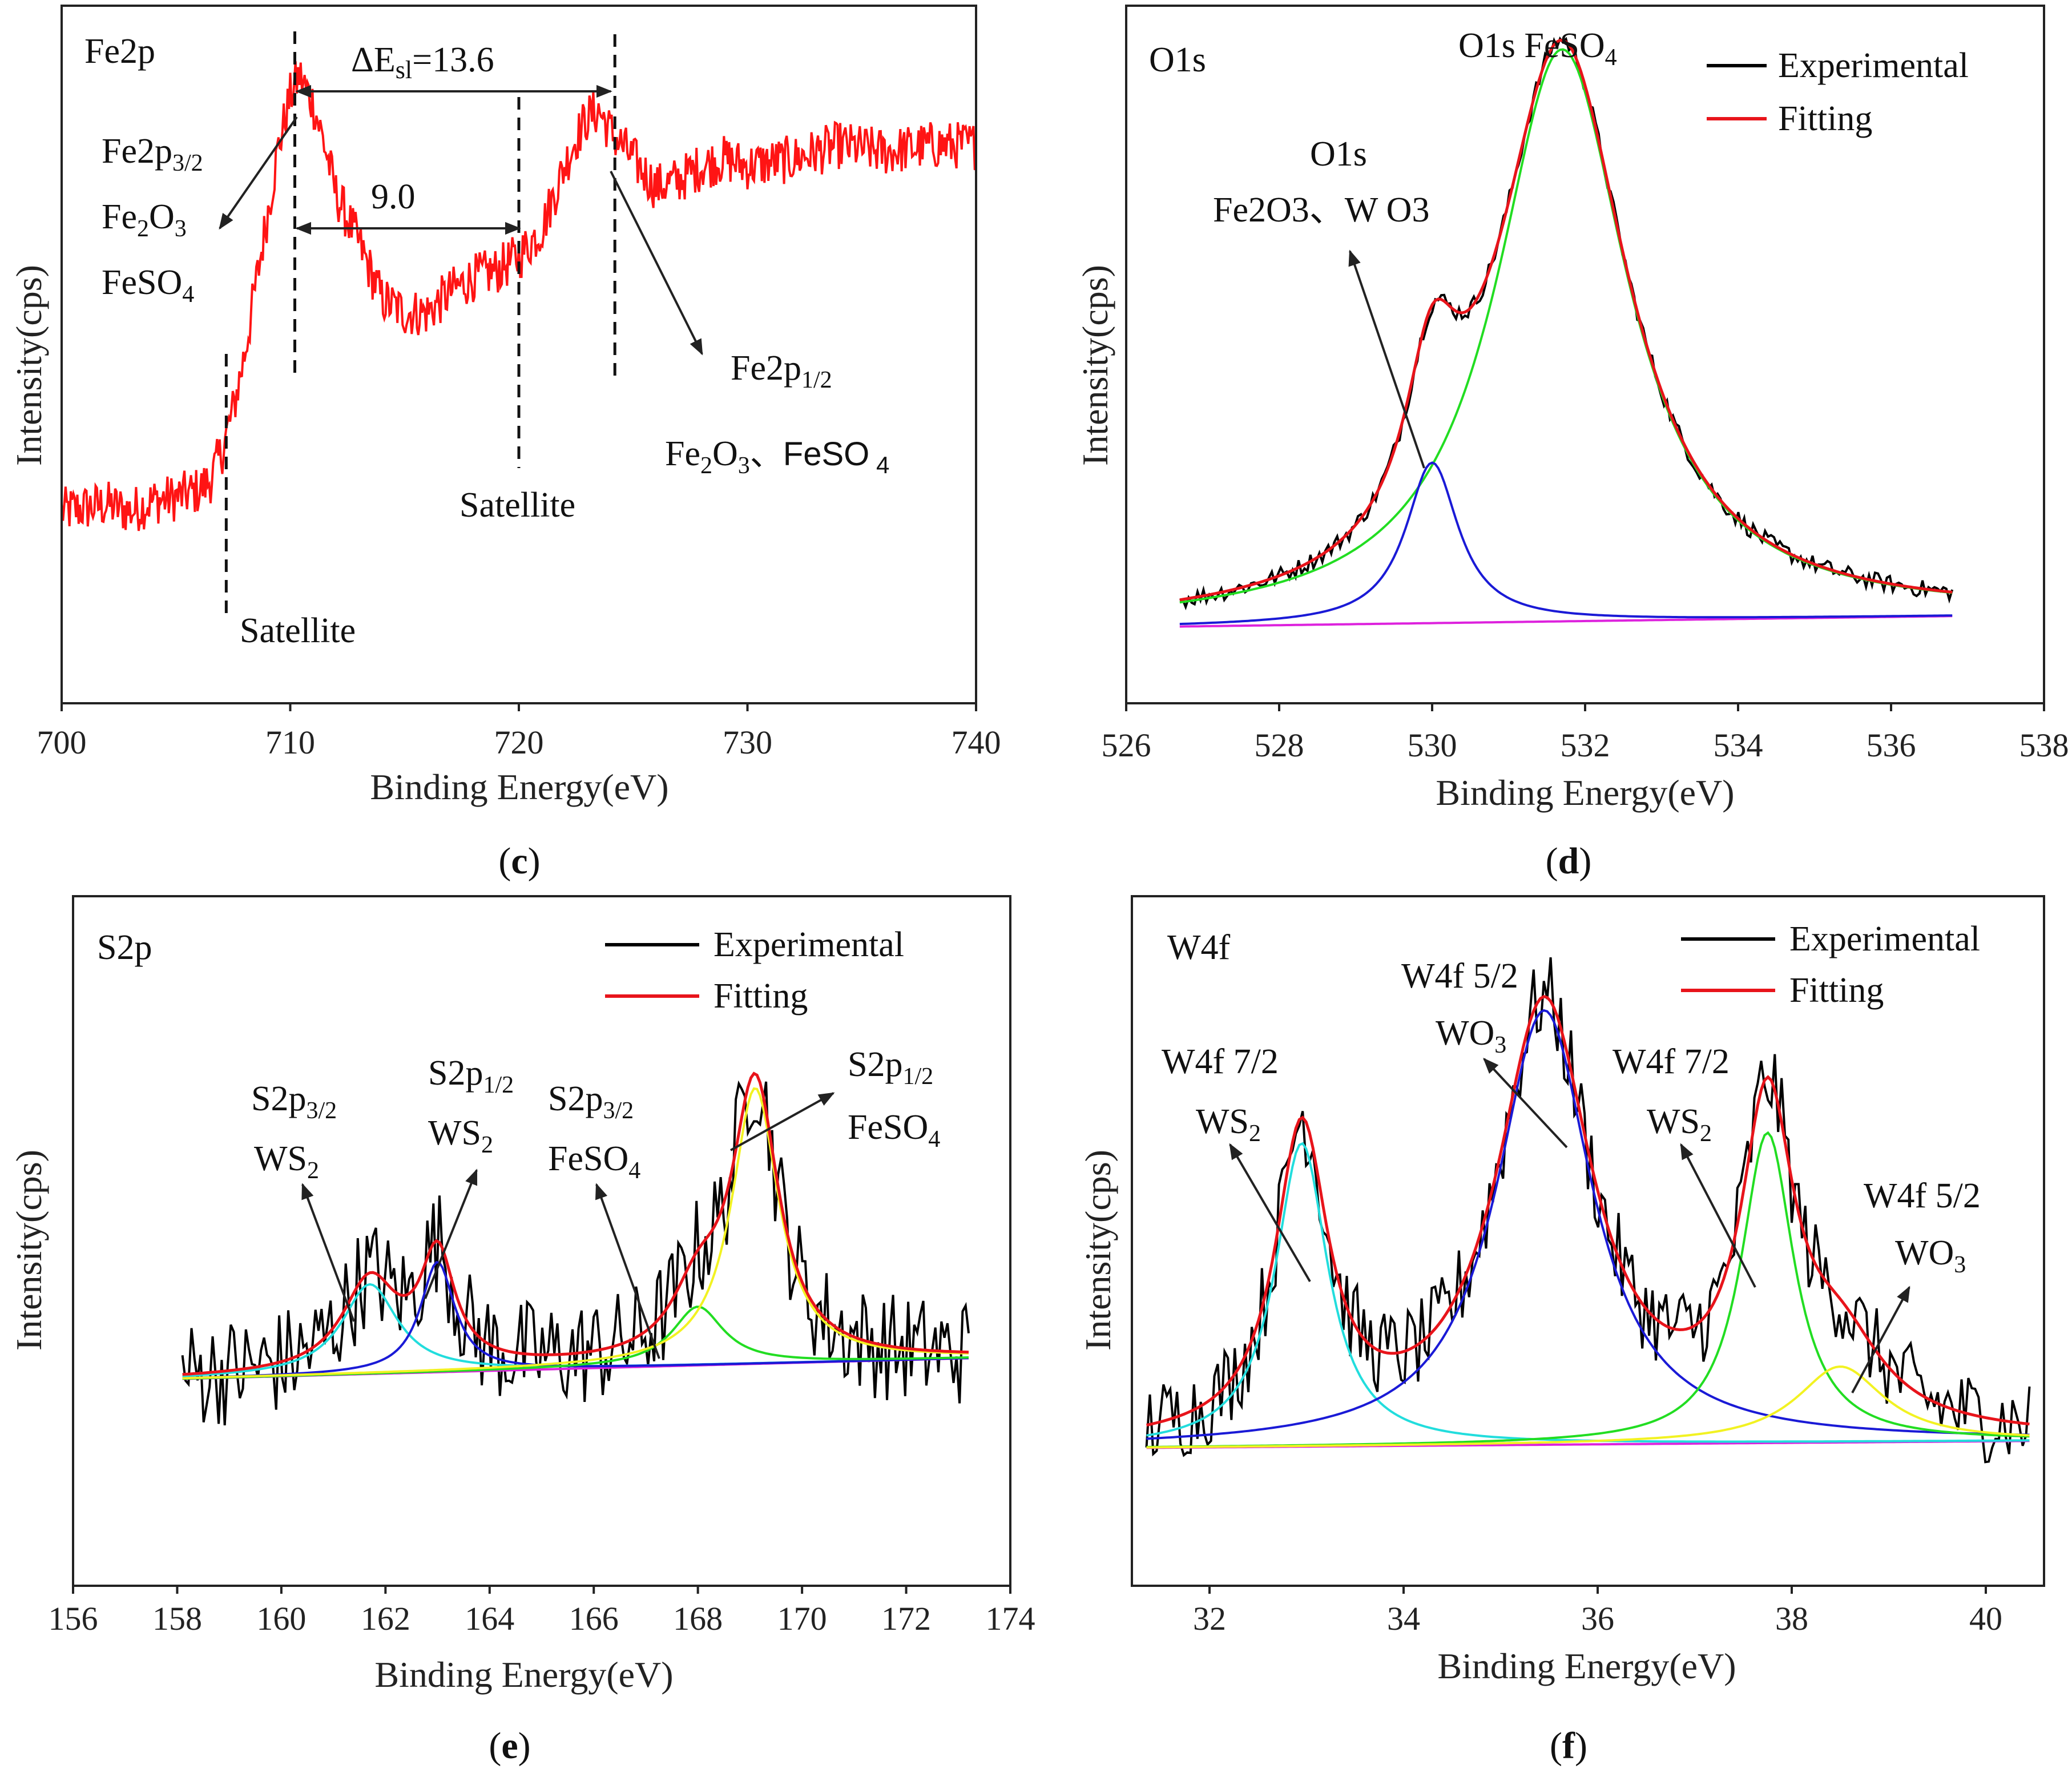  Describe the element at coordinates (1585, 792) in the screenshot. I see `panel-d-x-axis-title: Binding Energy(eV)` at that location.